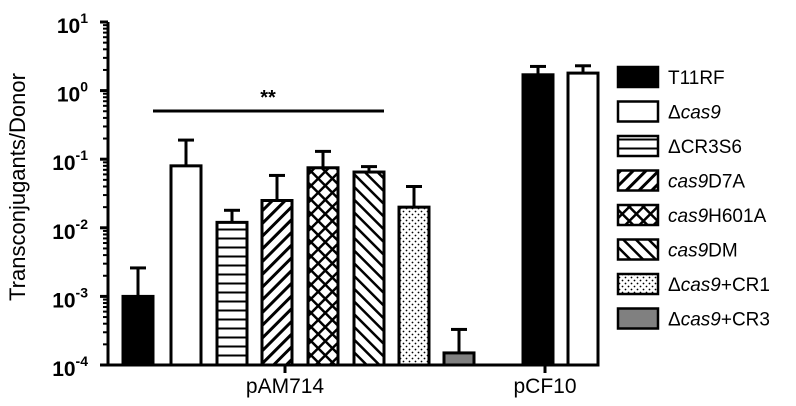 The width and height of the screenshot is (796, 406). I want to click on legend-label-1: Δcas9, so click(694, 113).